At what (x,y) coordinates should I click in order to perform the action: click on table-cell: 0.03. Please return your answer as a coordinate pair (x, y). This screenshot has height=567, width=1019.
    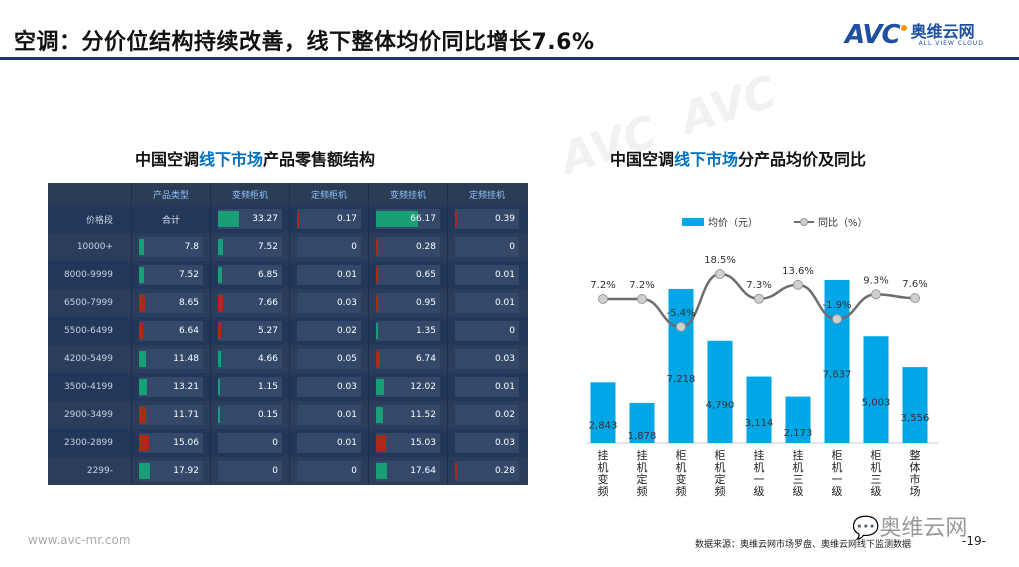
    Looking at the image, I should click on (329, 387).